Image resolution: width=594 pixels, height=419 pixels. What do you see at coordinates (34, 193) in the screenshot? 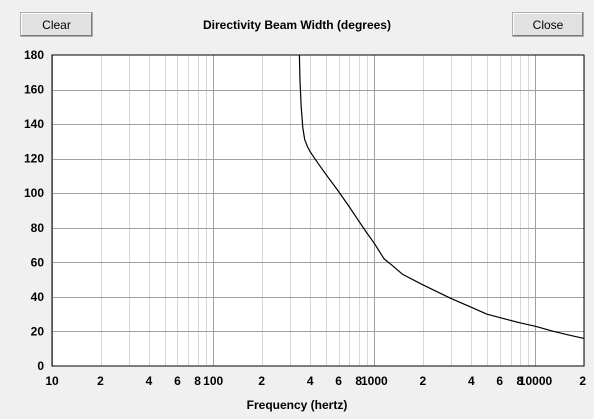
I see `y-tick-label: 100` at bounding box center [34, 193].